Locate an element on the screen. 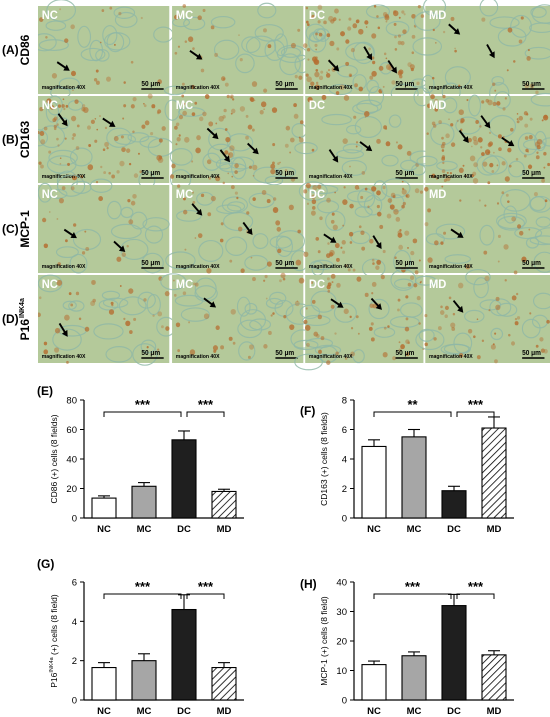 Image resolution: width=550 pixels, height=717 pixels. svg-text: P16INK4a (+) cells (8 field) is located at coordinates (54, 641).